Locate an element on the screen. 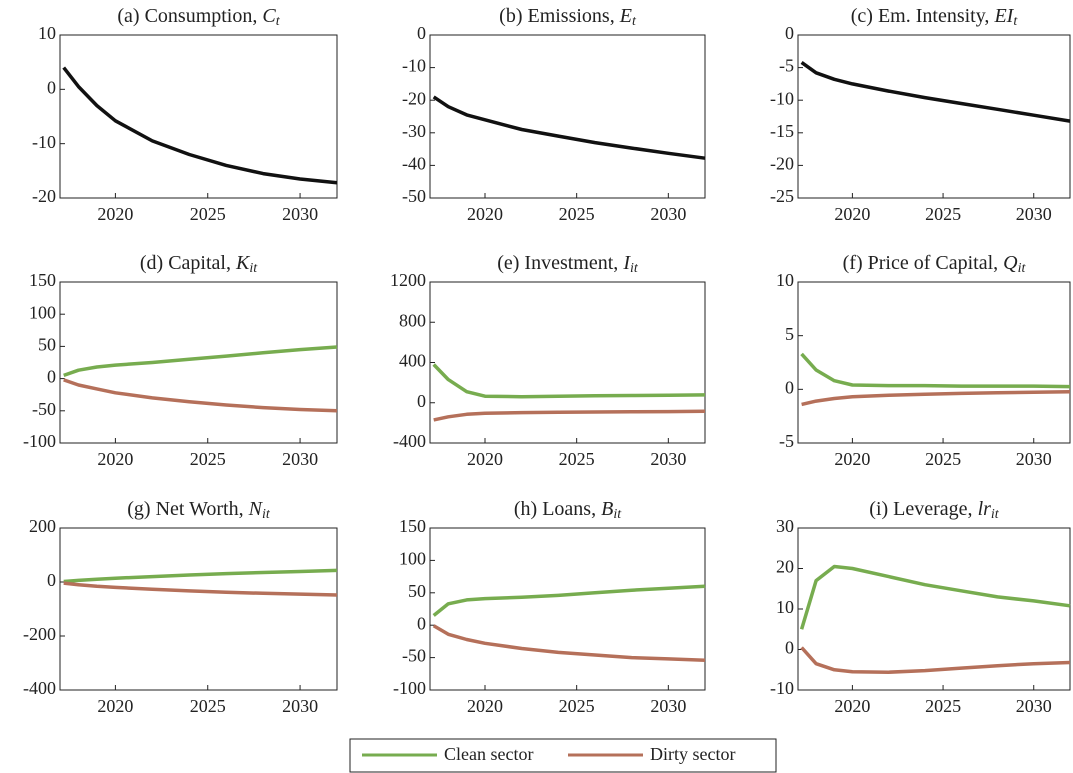 The image size is (1073, 773). y-tick-label: 100 is located at coordinates (412, 559).